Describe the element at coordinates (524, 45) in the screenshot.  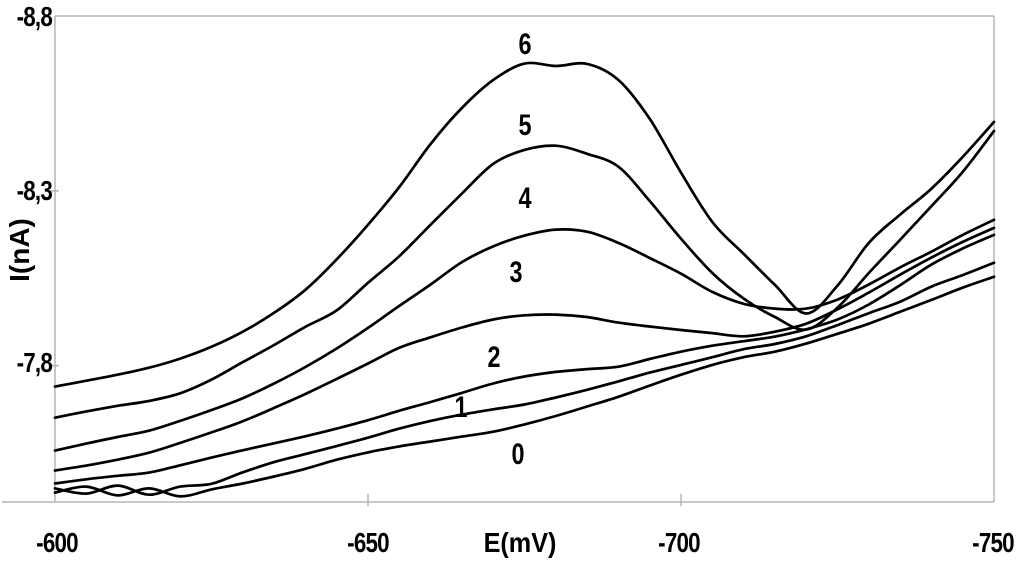
I see `curve-label-6: 6` at that location.